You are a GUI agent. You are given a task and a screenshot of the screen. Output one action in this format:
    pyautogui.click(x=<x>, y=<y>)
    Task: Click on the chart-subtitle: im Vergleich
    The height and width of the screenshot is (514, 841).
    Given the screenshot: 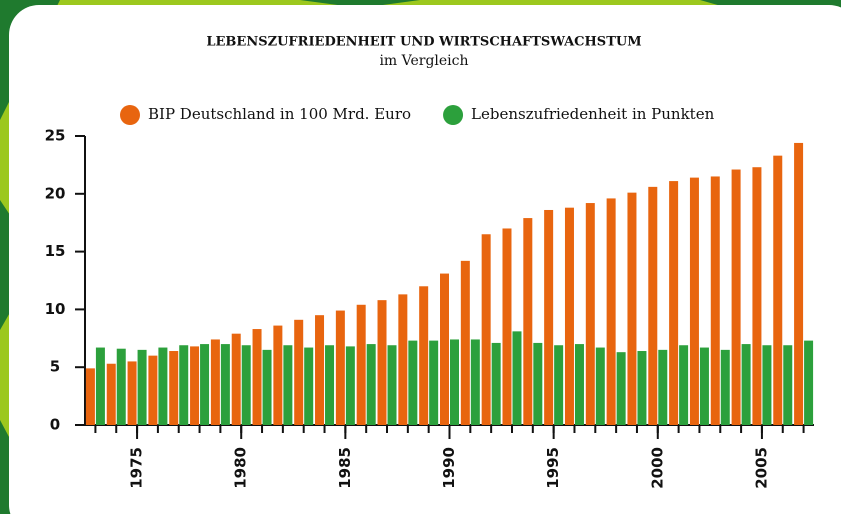 What is the action you would take?
    pyautogui.click(x=423, y=61)
    